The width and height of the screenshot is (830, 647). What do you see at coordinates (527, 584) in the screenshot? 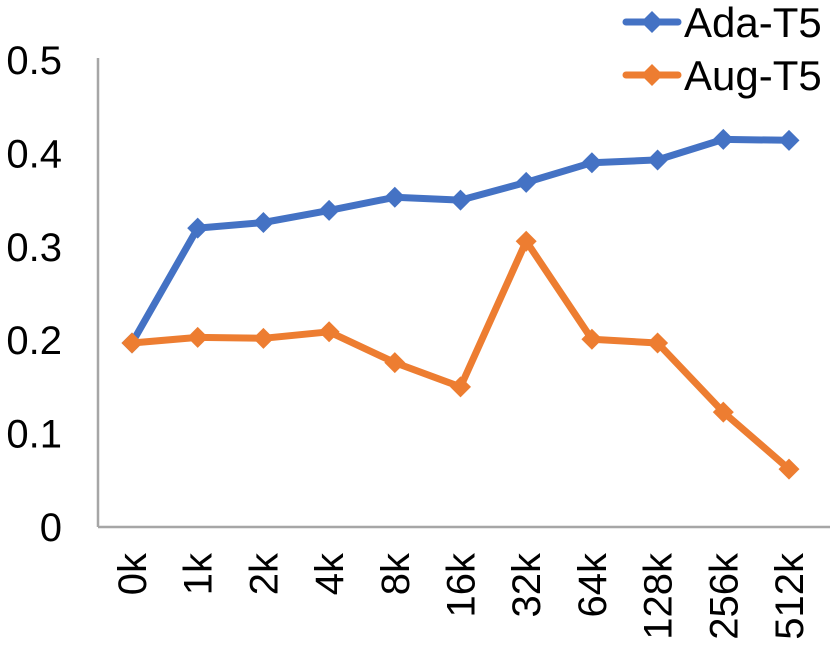
I see `x-tick-label: 32k` at bounding box center [527, 584].